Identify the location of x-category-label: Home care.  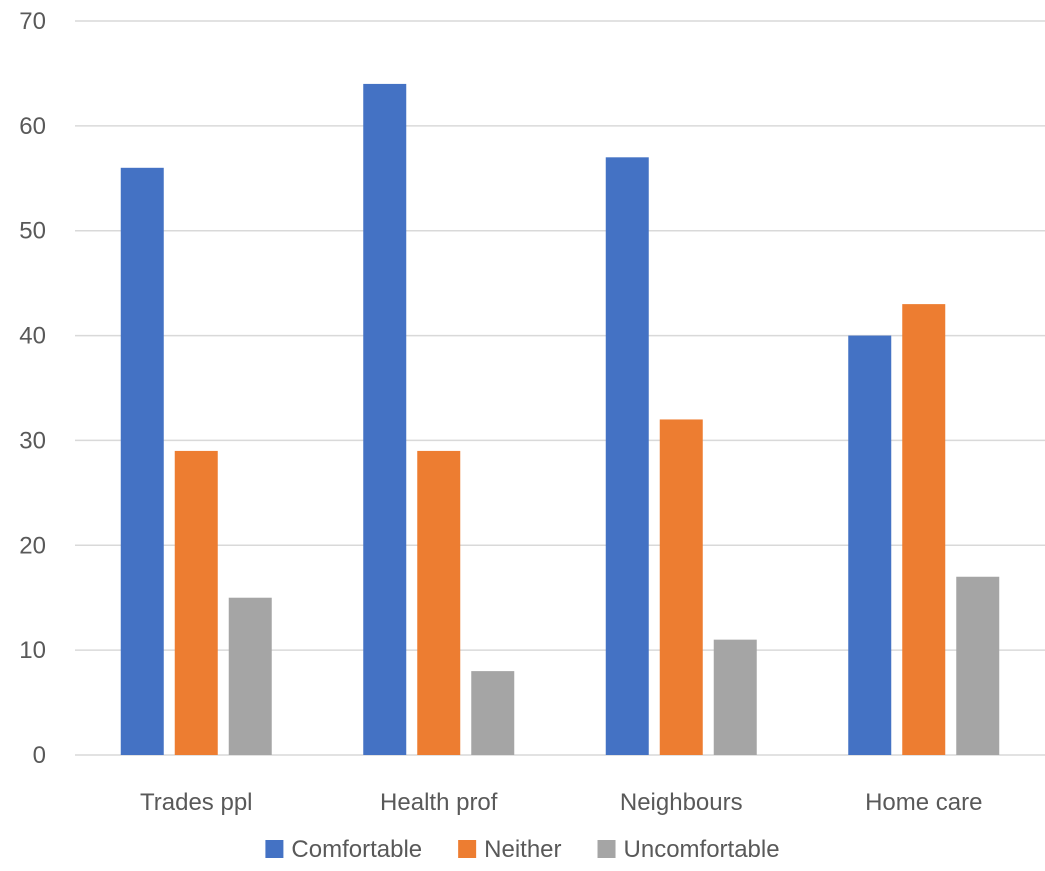
(923, 802).